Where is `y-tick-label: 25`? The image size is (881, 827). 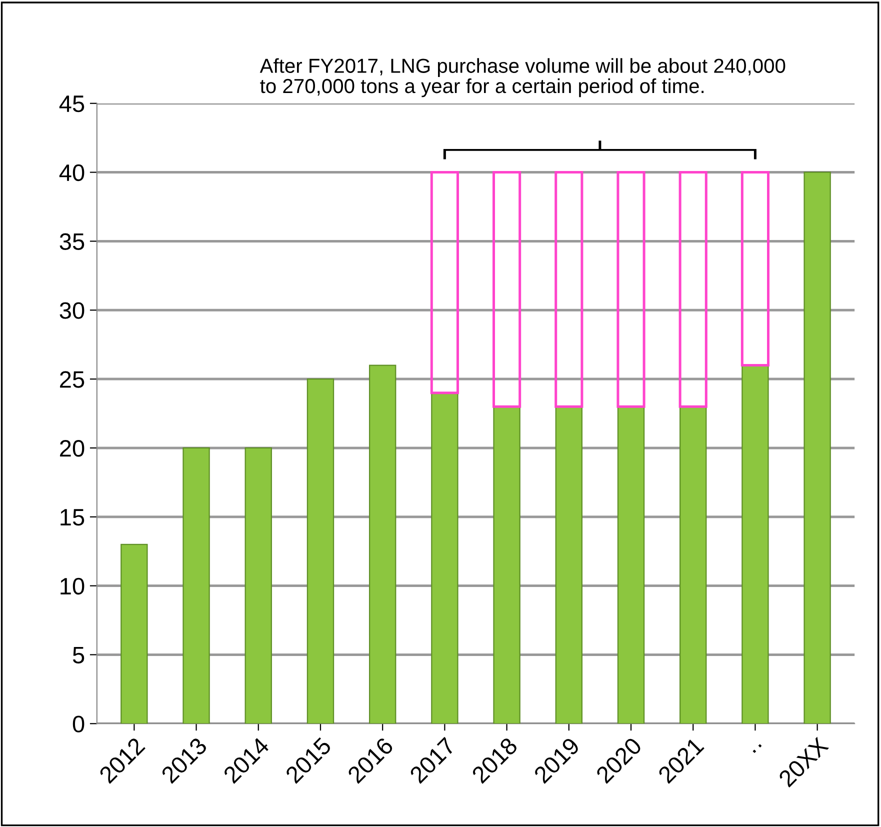
y-tick-label: 25 is located at coordinates (72, 379).